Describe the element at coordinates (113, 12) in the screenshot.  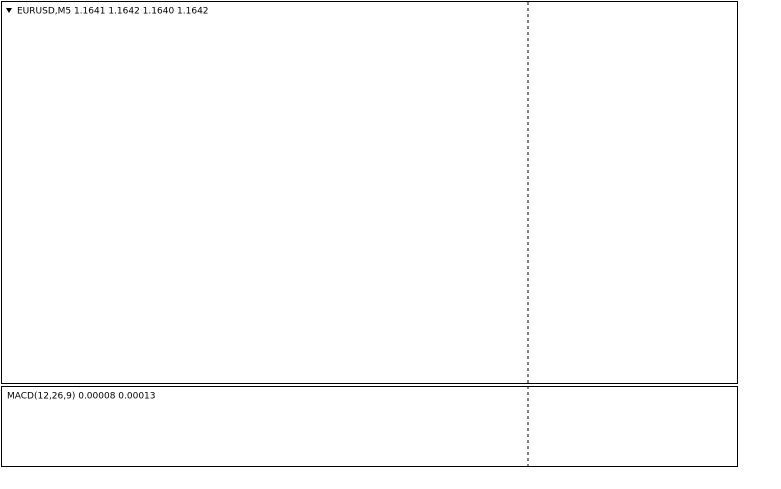
I see `chart-title: EURUSD,M5 1.1641 1.1642 1.1640 1.1642` at that location.